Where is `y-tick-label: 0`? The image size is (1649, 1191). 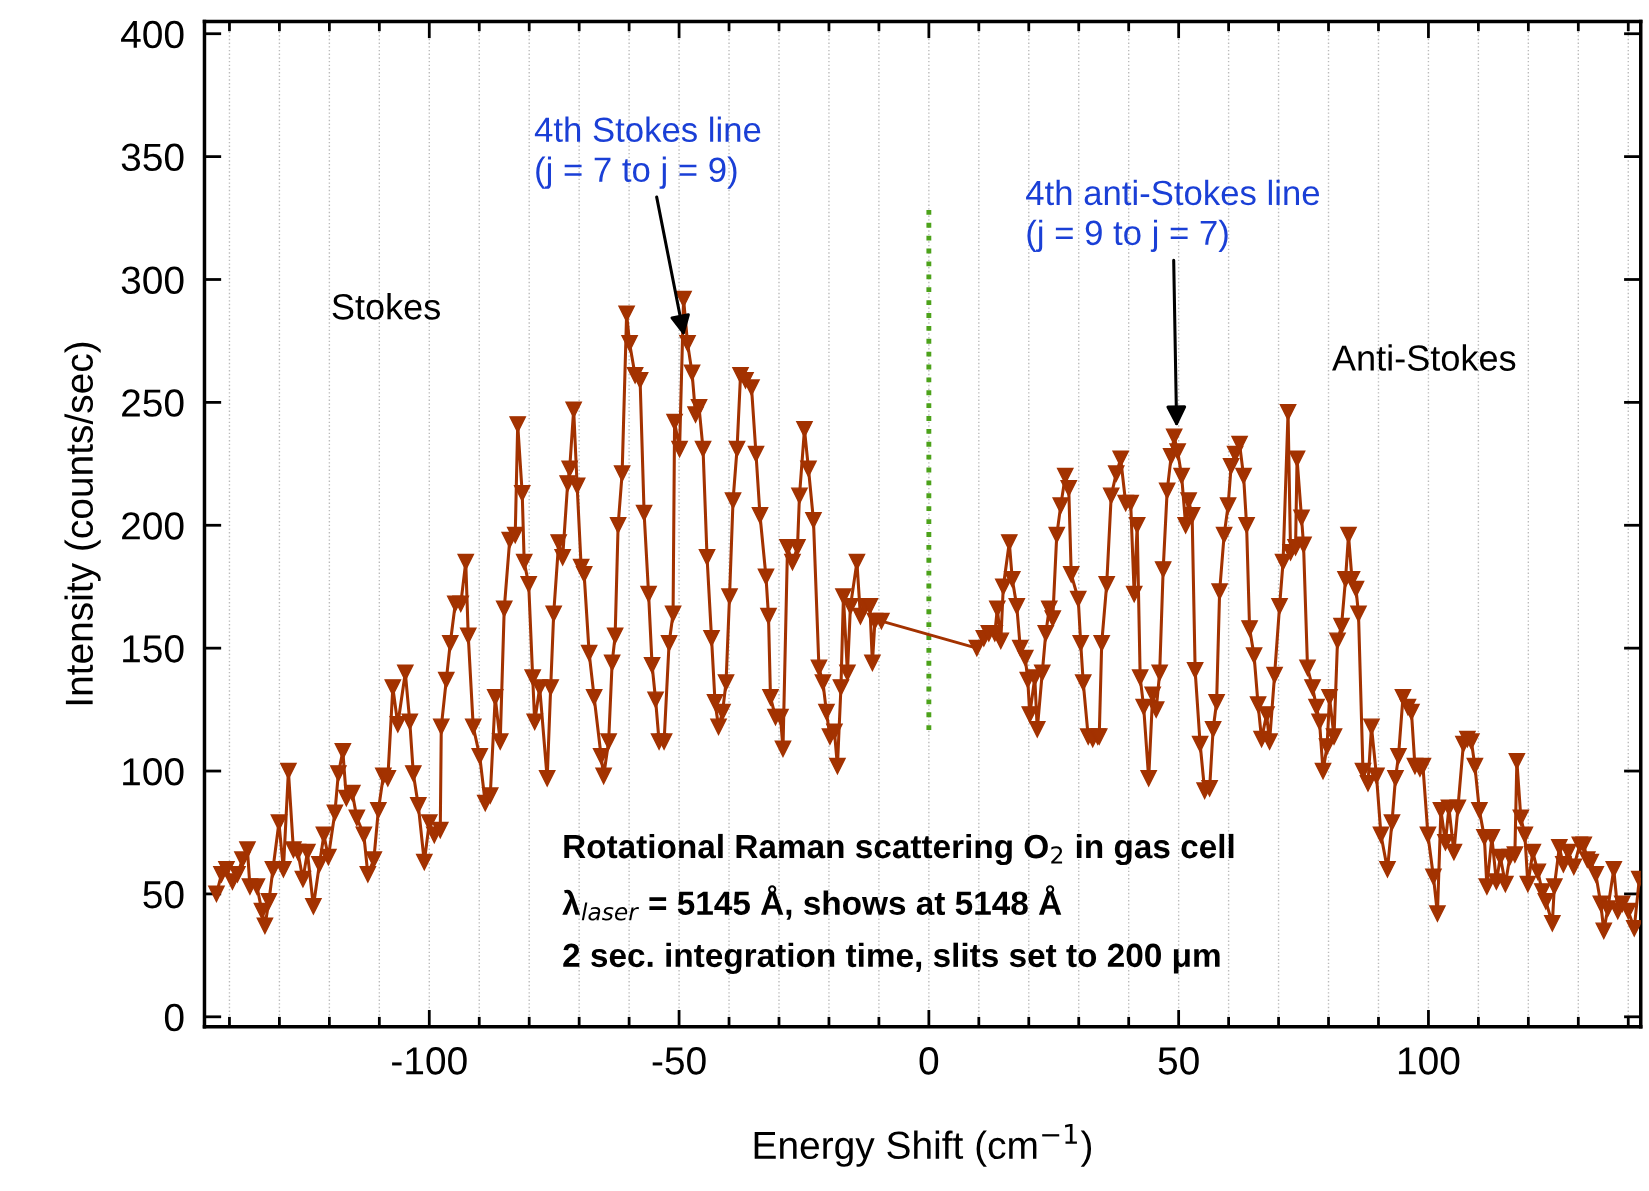 y-tick-label: 0 is located at coordinates (174, 1017).